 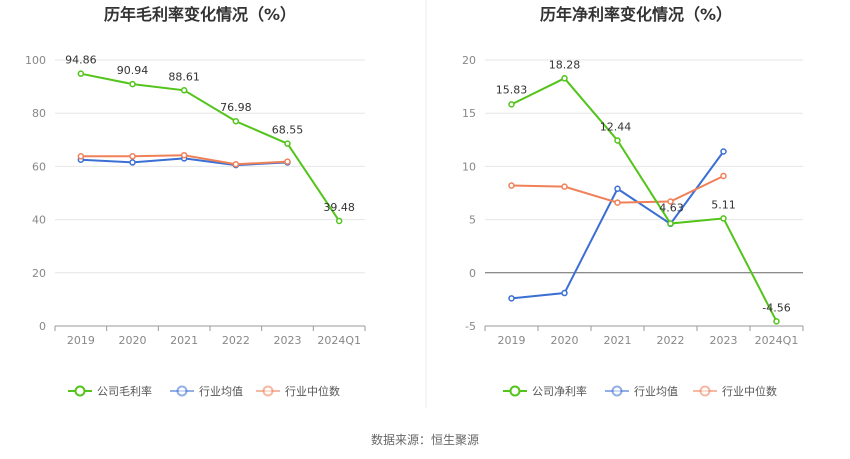 I want to click on data-source: 数据来源：恒生聚源, so click(x=424, y=440).